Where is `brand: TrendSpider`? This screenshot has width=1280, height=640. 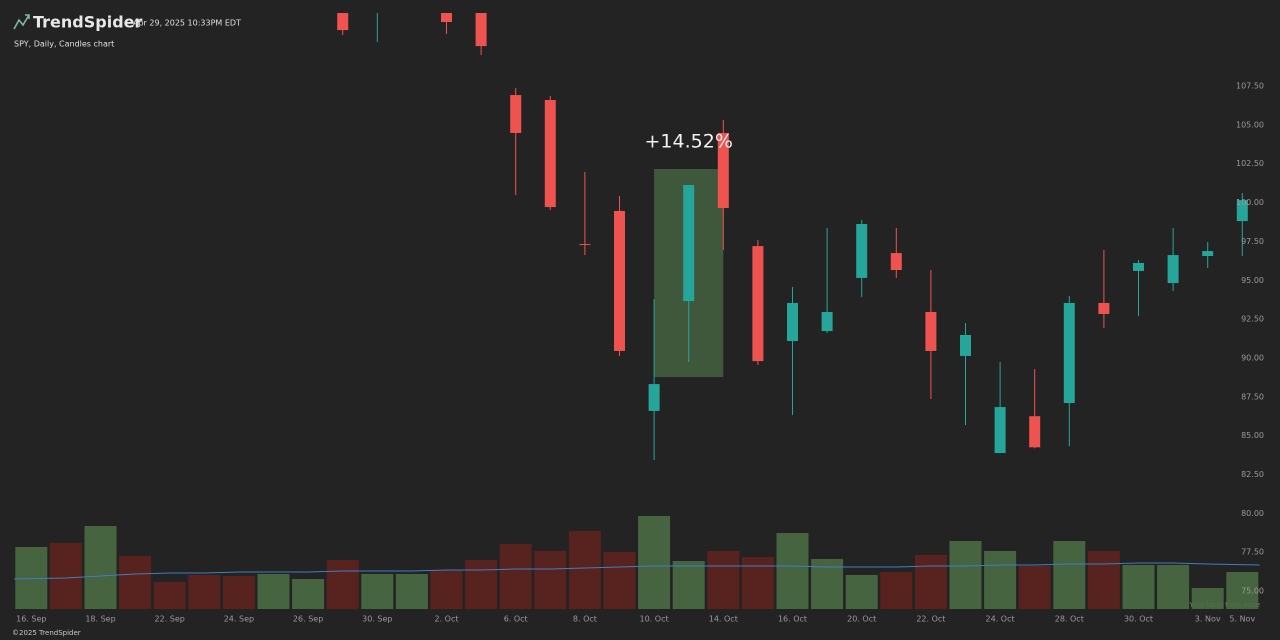 brand: TrendSpider is located at coordinates (88, 22).